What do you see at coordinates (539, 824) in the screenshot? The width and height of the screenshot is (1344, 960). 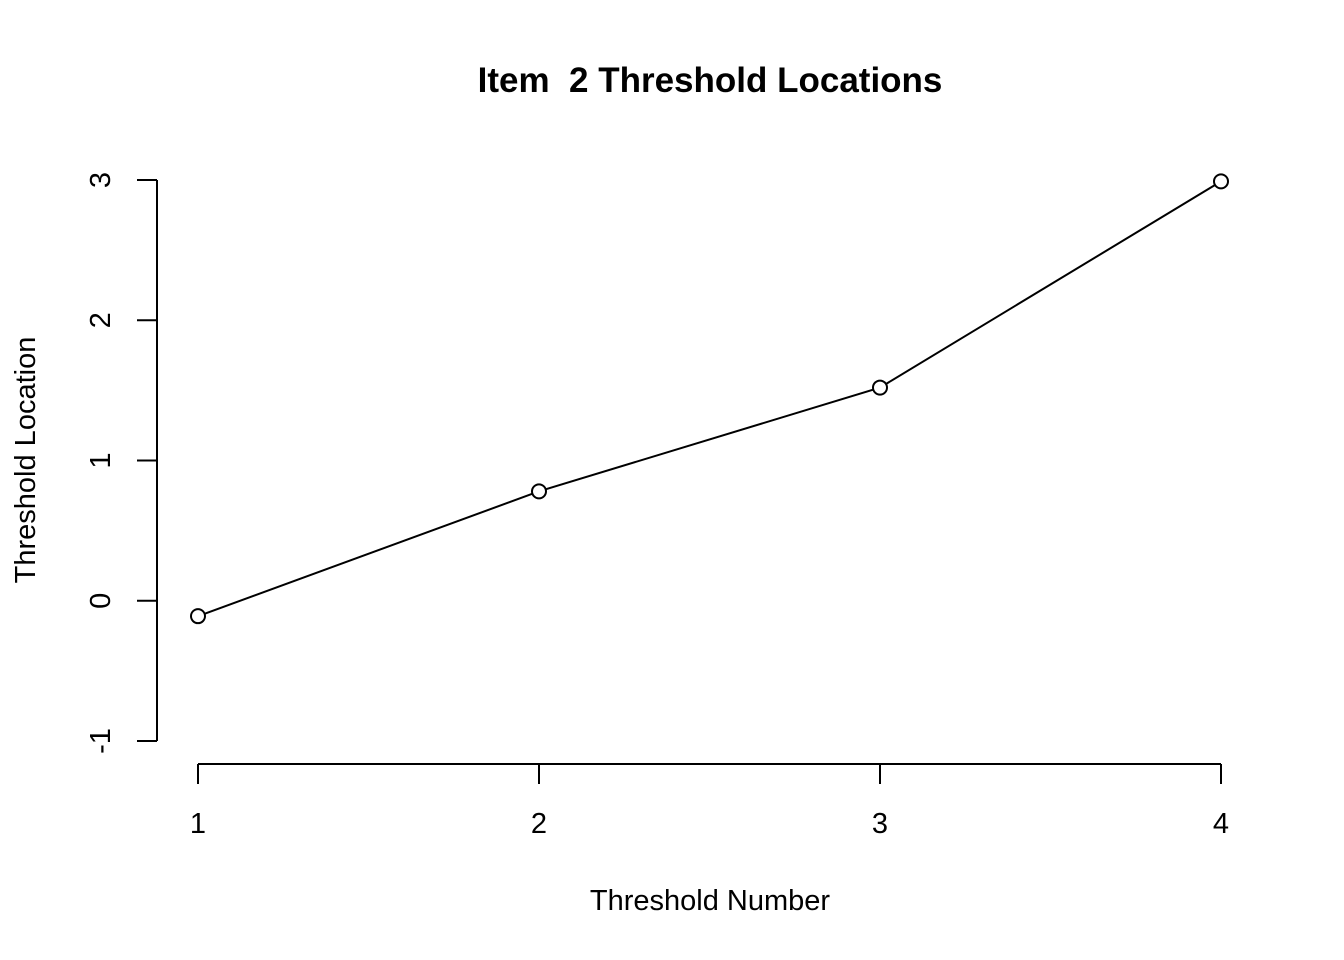 I see `x-tick-label: 2` at bounding box center [539, 824].